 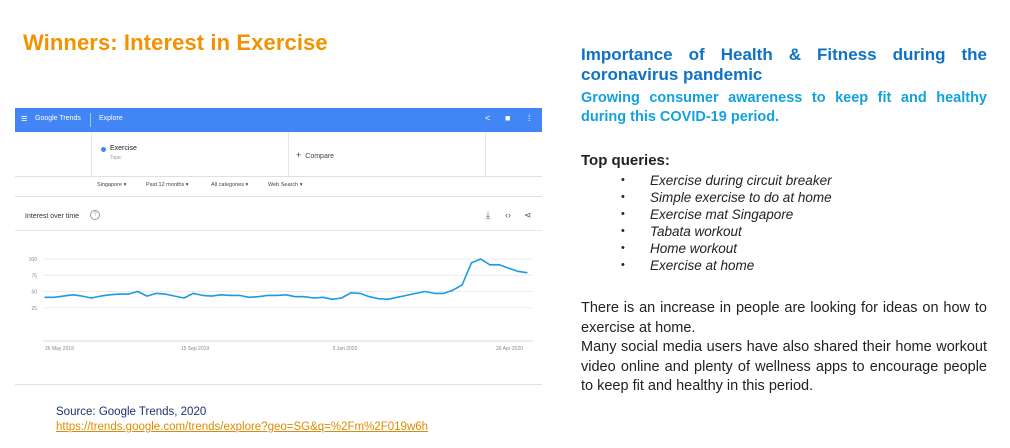 I want to click on list-item: • Exercise during circuit breaker, so click(x=726, y=180).